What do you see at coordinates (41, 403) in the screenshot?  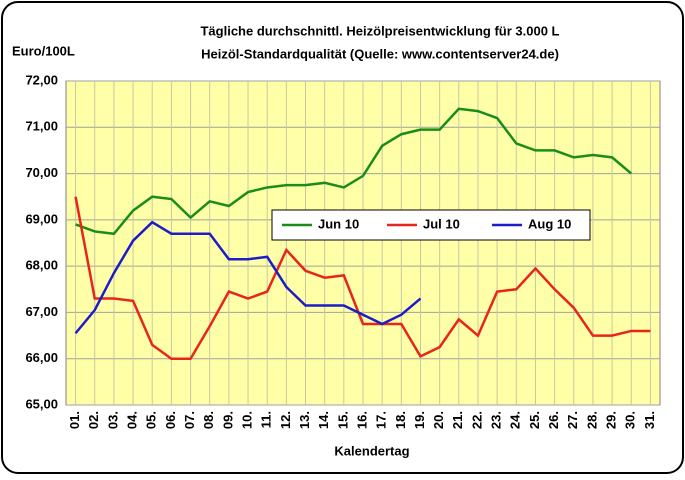 I see `y-tick-label: 65,00` at bounding box center [41, 403].